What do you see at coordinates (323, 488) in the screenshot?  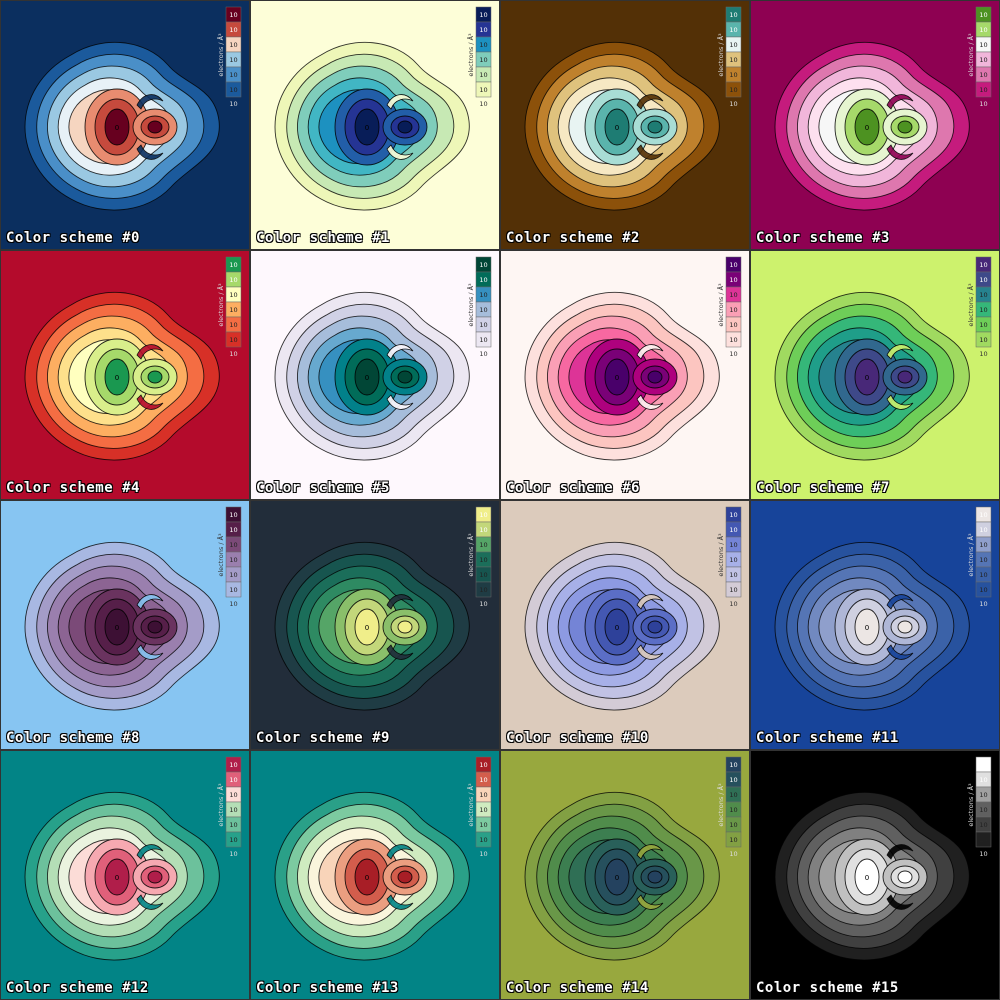 I see `tile-caption: Color scheme #5` at bounding box center [323, 488].